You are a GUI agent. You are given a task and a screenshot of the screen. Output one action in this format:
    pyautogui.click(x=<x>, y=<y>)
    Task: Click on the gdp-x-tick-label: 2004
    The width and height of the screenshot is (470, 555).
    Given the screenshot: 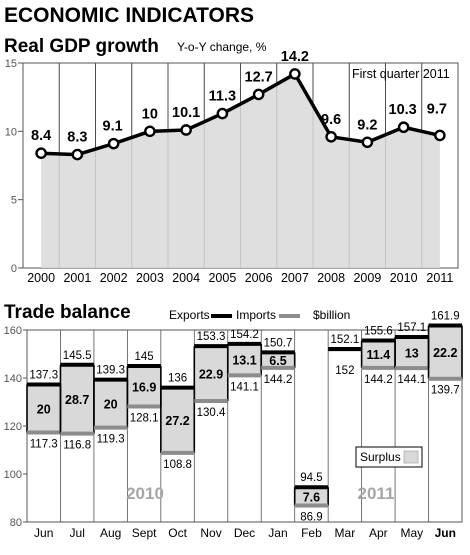 What is the action you would take?
    pyautogui.click(x=186, y=278)
    